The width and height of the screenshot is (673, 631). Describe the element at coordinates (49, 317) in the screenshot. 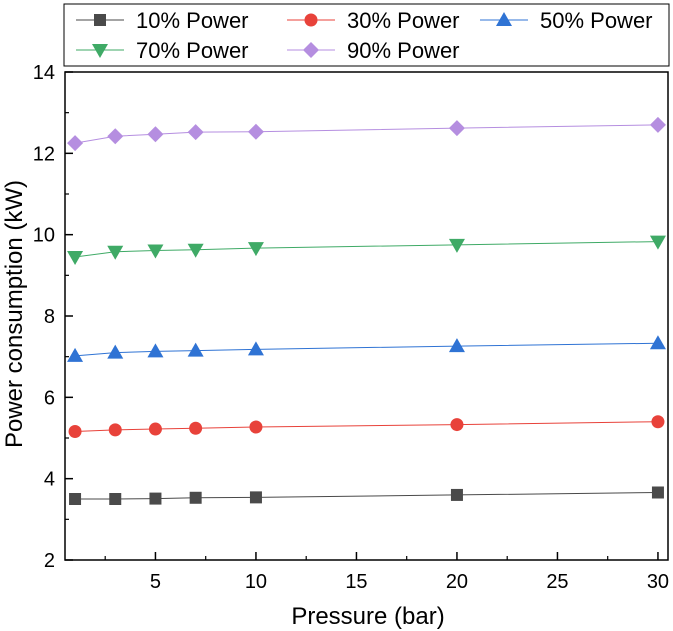

I see `y-tick-label: 8` at that location.